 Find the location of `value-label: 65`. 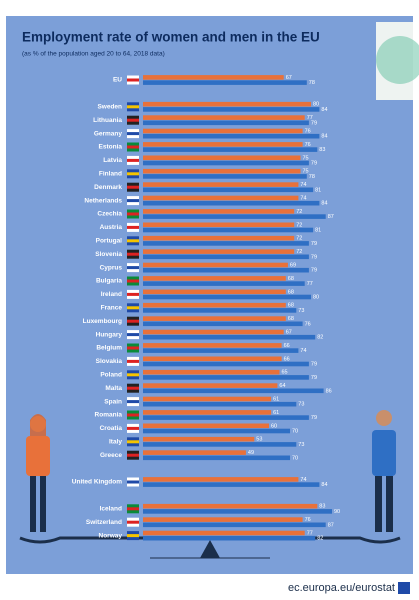

value-label: 65 is located at coordinates (285, 373).